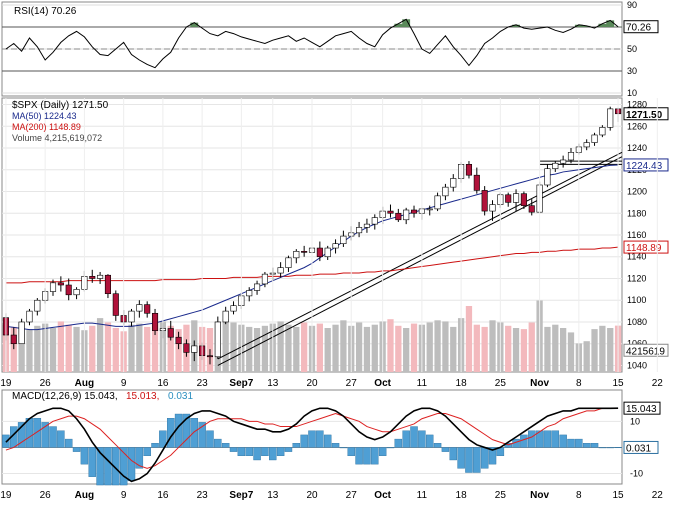  What do you see at coordinates (273, 383) in the screenshot?
I see `x-tick-label: 13` at bounding box center [273, 383].